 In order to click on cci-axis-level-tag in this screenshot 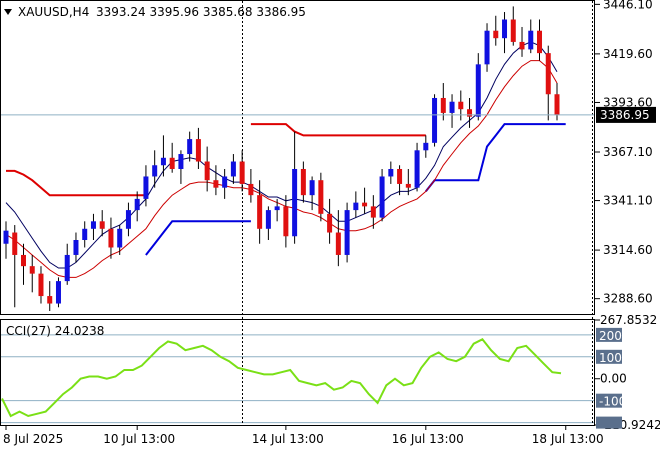, I will do `click(609, 422)`.